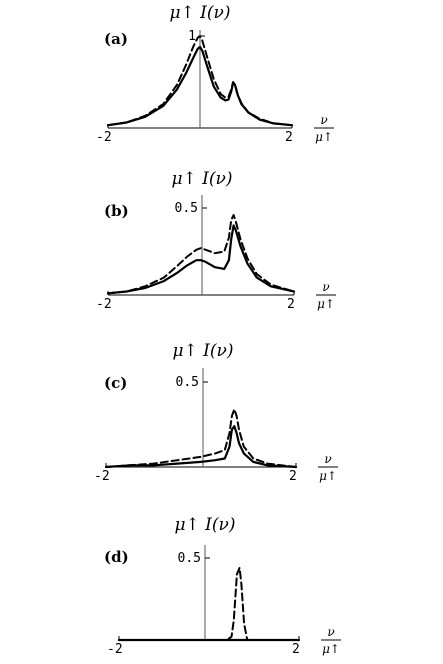  I want to click on panel-3: -2 2 0.5 (c) μ↑ I(ν) ν μ↑, so click(216, 412).